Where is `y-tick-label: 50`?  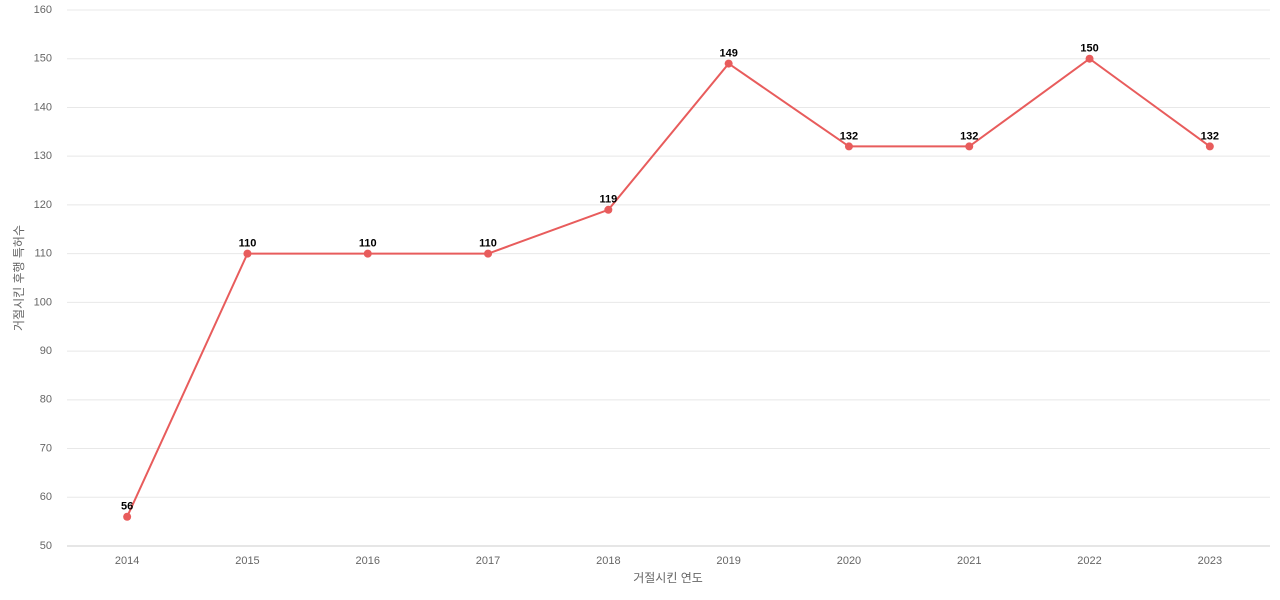 y-tick-label: 50 is located at coordinates (46, 546).